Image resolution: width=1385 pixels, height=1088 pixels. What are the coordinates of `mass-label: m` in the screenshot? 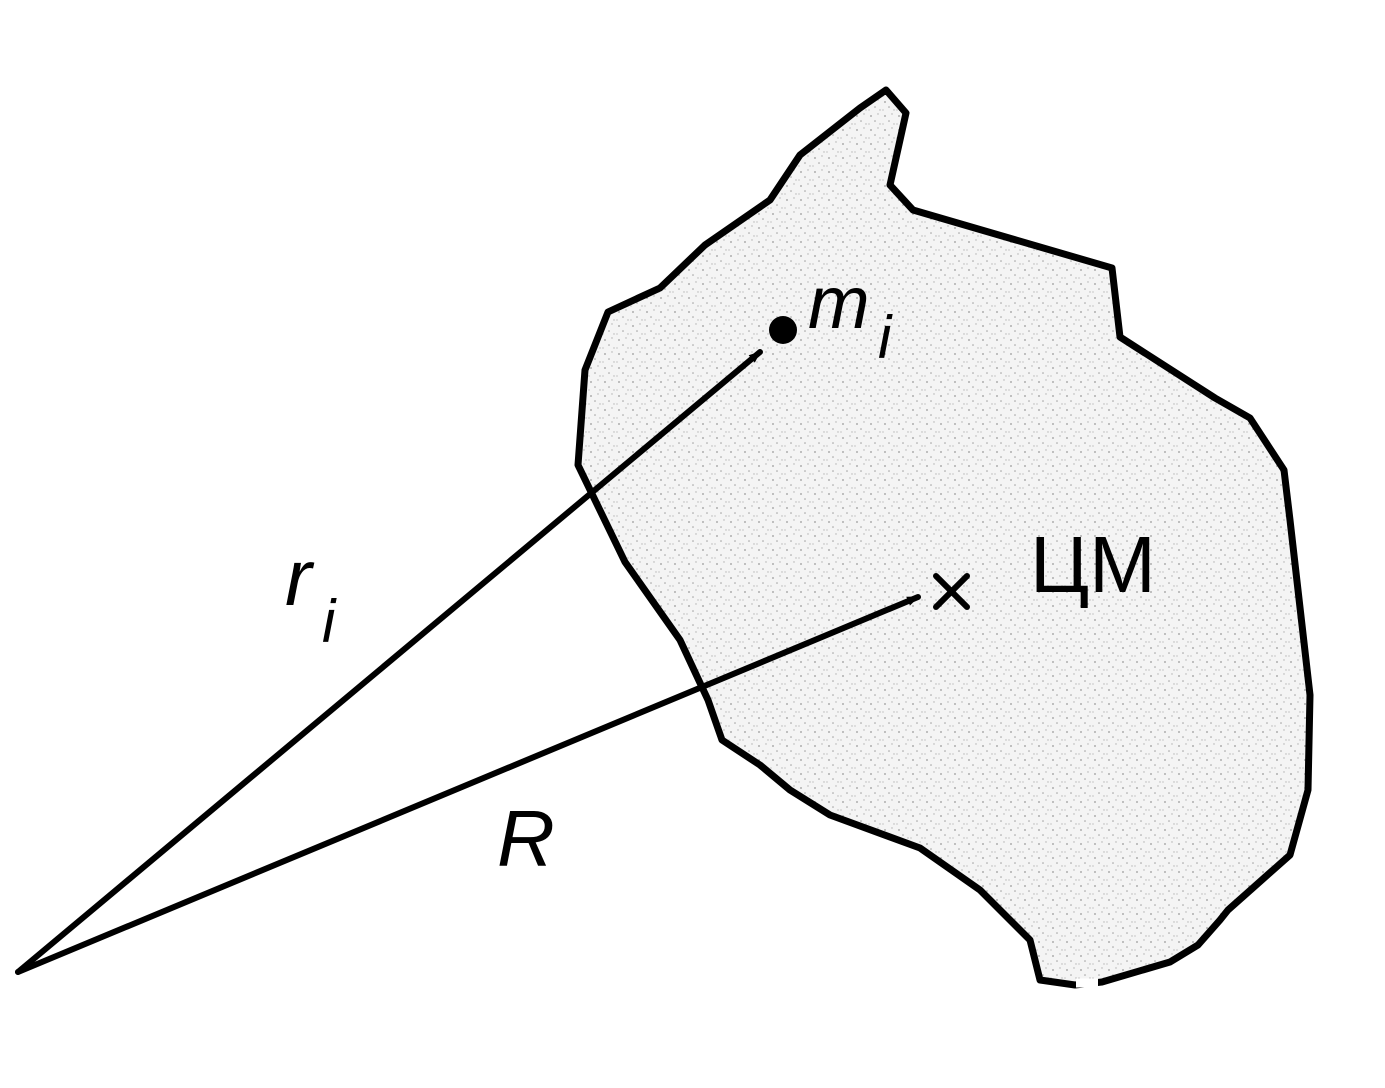 It's located at (839, 302).